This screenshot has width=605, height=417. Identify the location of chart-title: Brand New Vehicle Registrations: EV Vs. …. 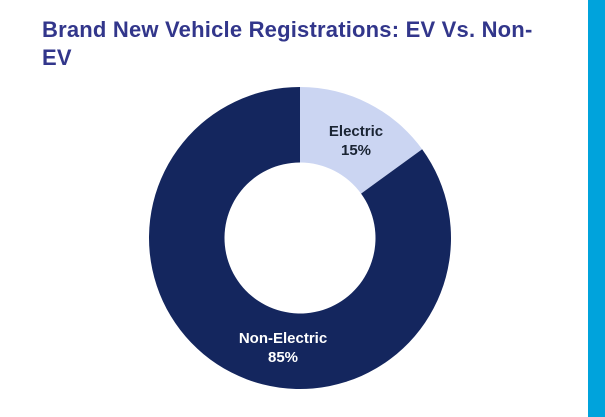
(287, 43).